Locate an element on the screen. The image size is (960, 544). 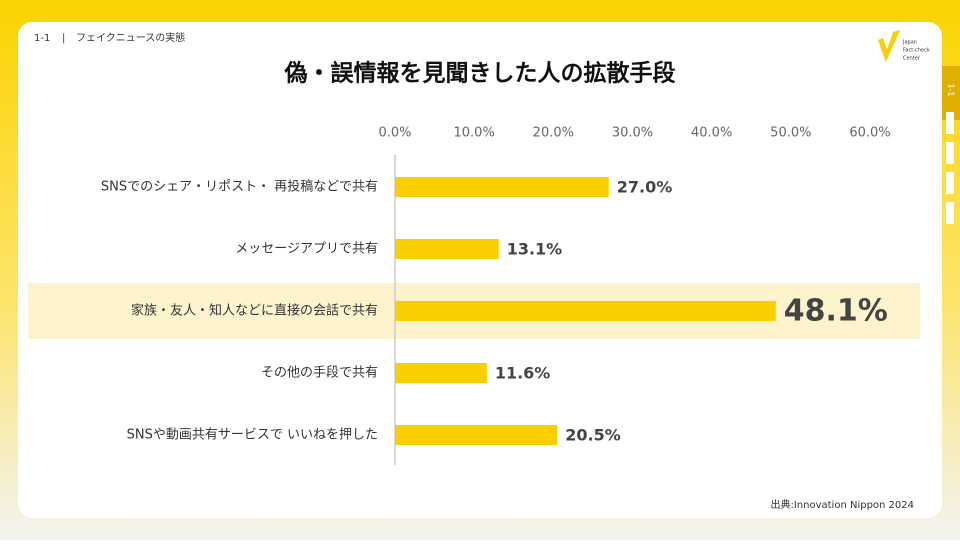
section-number: 1-1 is located at coordinates (42, 38).